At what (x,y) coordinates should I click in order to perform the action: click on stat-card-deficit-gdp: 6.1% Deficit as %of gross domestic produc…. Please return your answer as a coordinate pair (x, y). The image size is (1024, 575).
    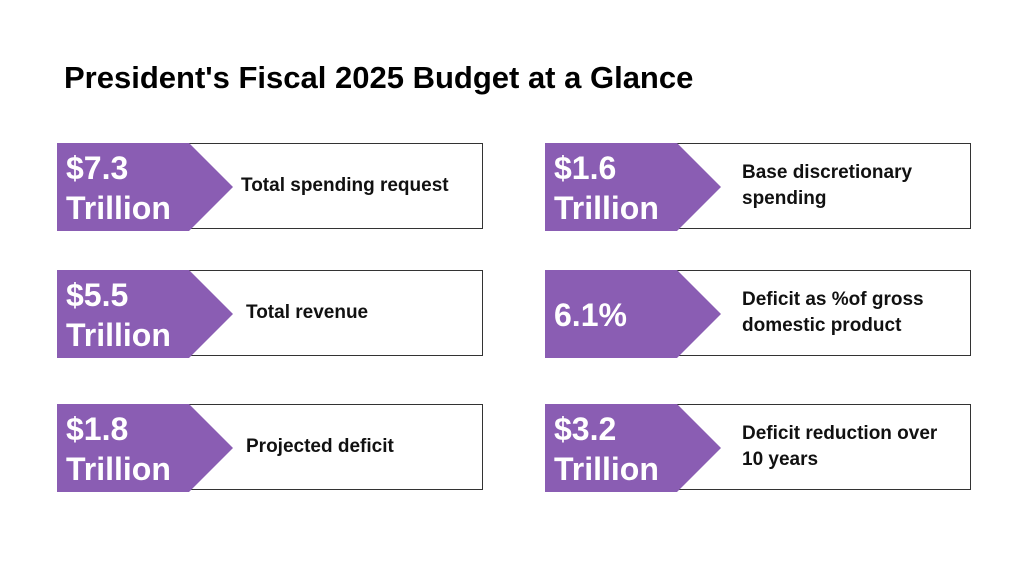
    Looking at the image, I should click on (758, 314).